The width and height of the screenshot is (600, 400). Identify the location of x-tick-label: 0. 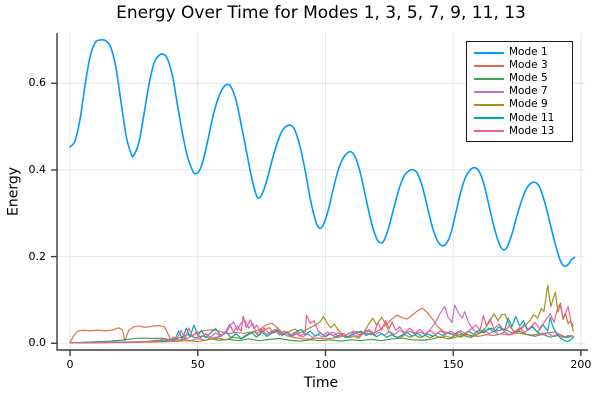
(70, 364).